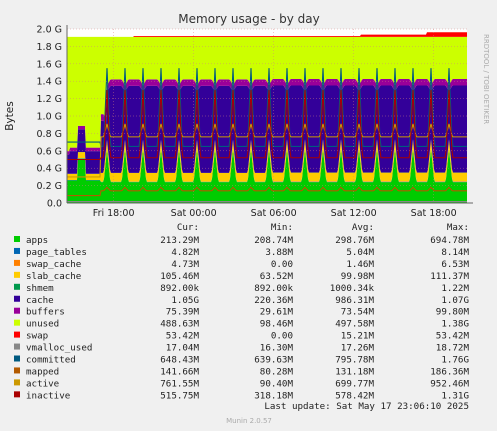 The height and width of the screenshot is (431, 497). Describe the element at coordinates (56, 252) in the screenshot. I see `legend-name-page_tables: page_tables` at that location.